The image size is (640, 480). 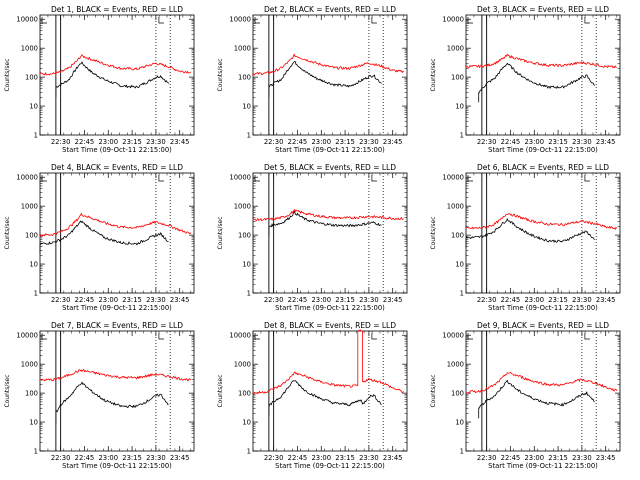 What do you see at coordinates (330, 167) in the screenshot?
I see `panel-title: Det 5, BLACK = Events, RED = LLD` at bounding box center [330, 167].